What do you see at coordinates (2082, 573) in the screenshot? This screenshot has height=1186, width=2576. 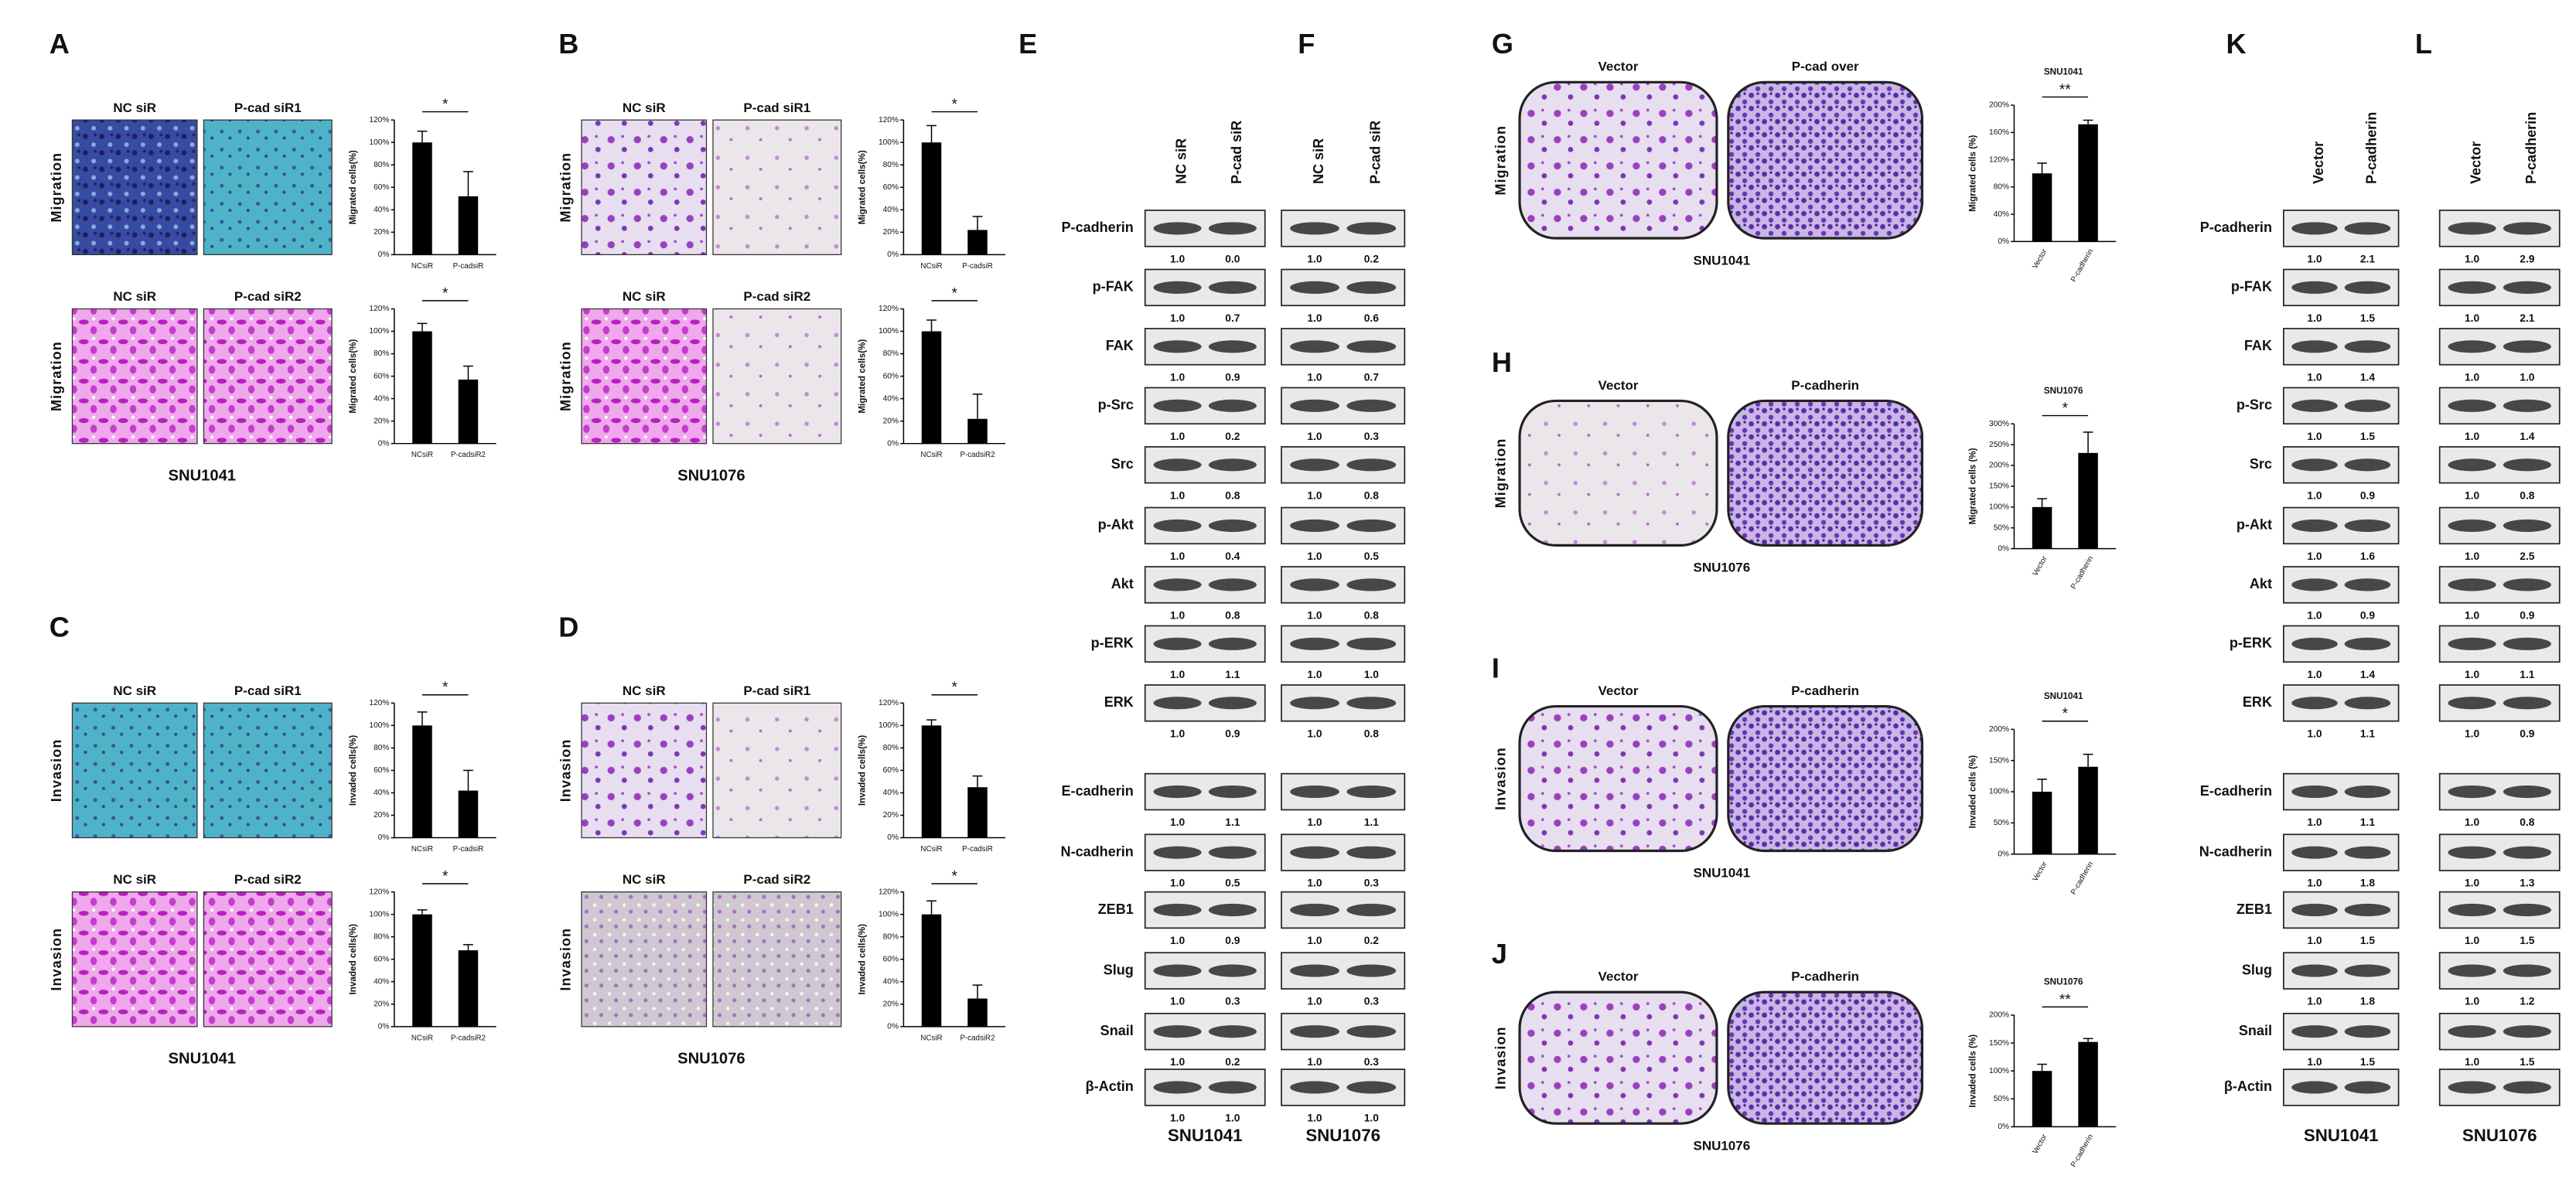 I see `category-label: P-cadherin` at bounding box center [2082, 573].